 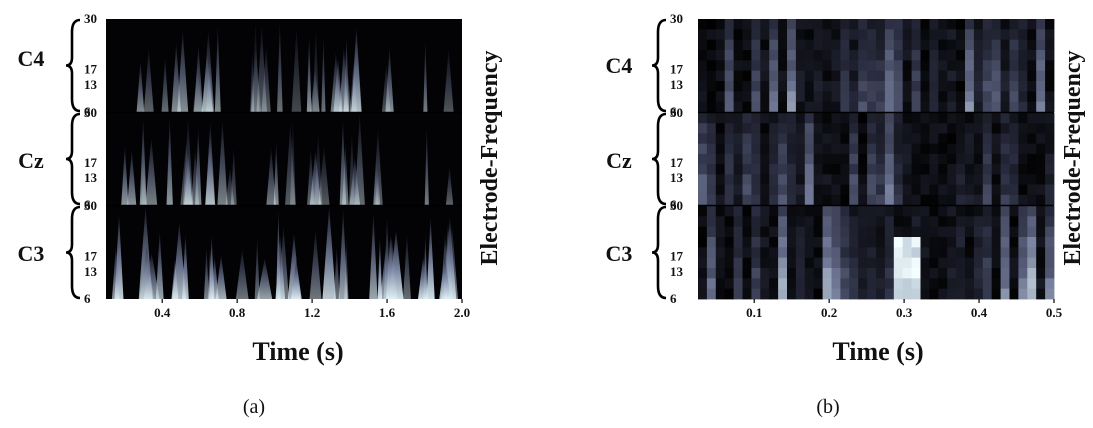 I want to click on x-tick-label: 0.1, so click(x=754, y=312).